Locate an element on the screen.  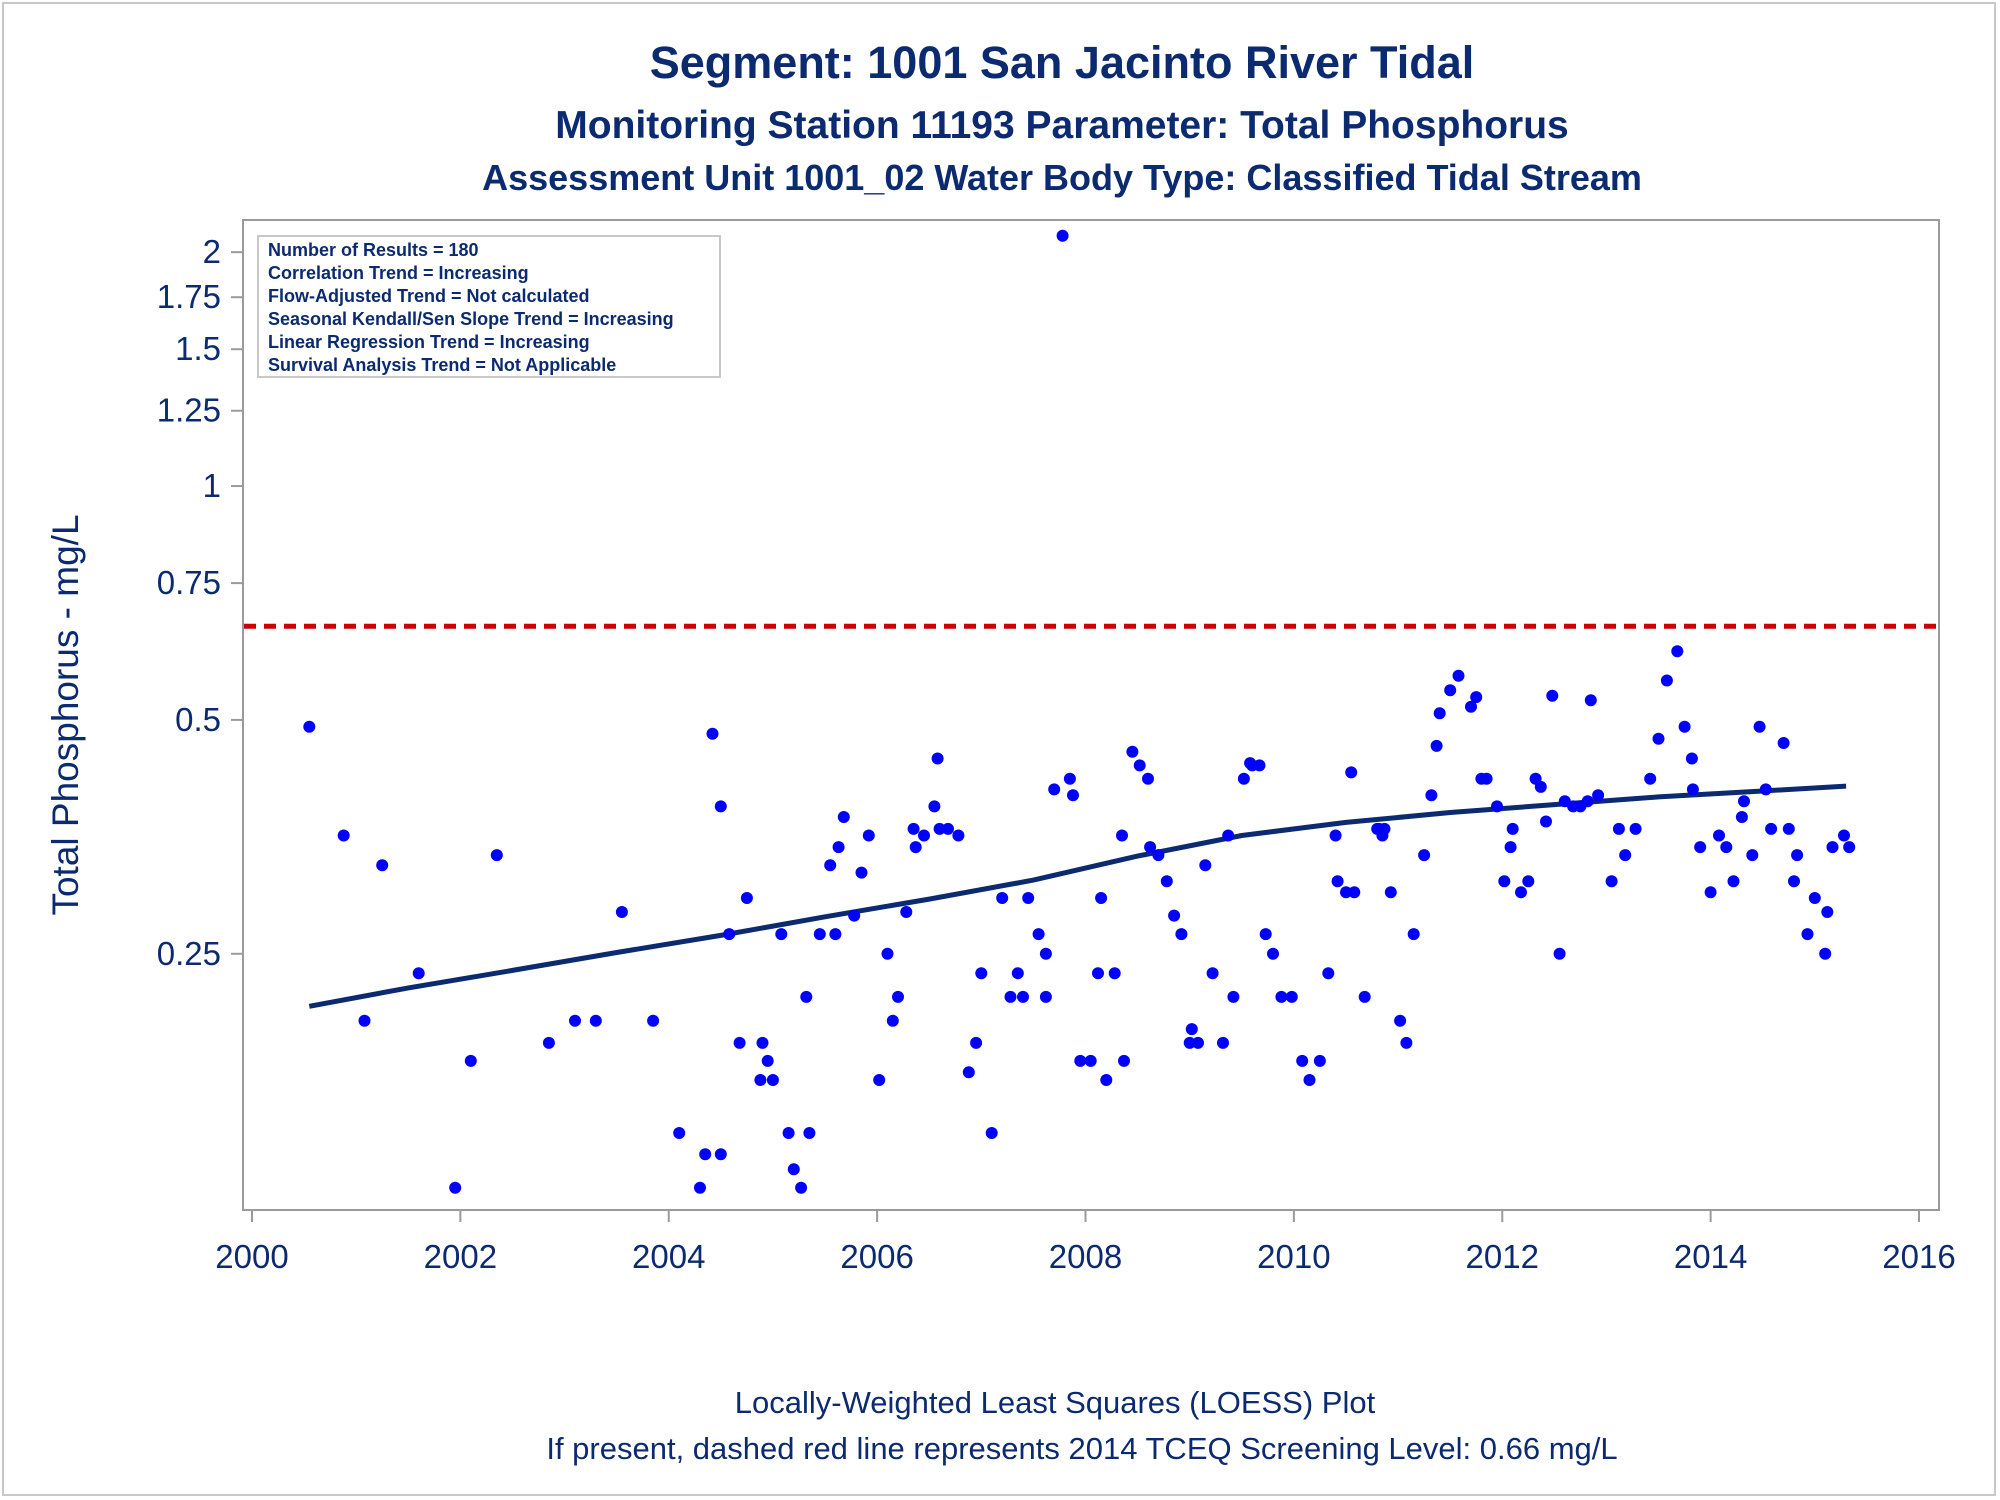
x-axis: 2000 2002 2004 2006 2008 2010 2012 2014 2016 is located at coordinates (1085, 1242).